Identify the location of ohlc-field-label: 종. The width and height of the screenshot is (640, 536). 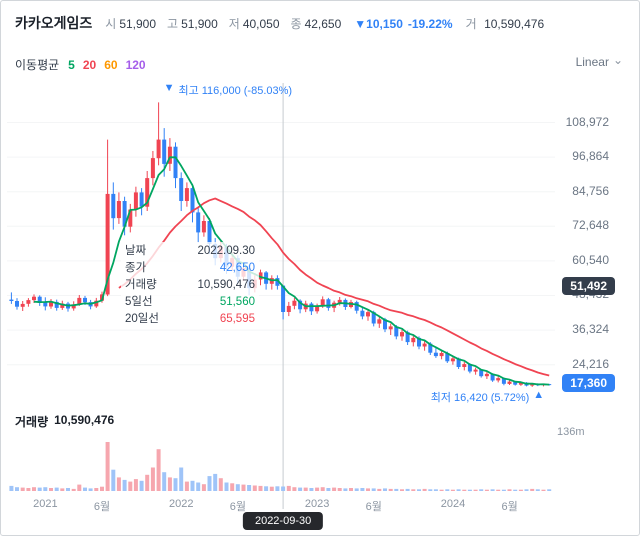
(296, 24).